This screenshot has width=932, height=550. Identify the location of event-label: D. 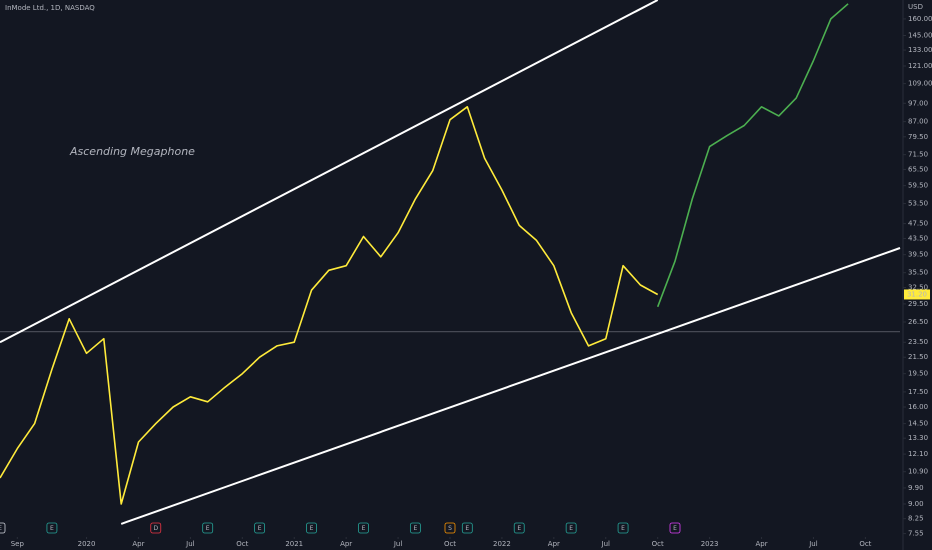
(155, 528).